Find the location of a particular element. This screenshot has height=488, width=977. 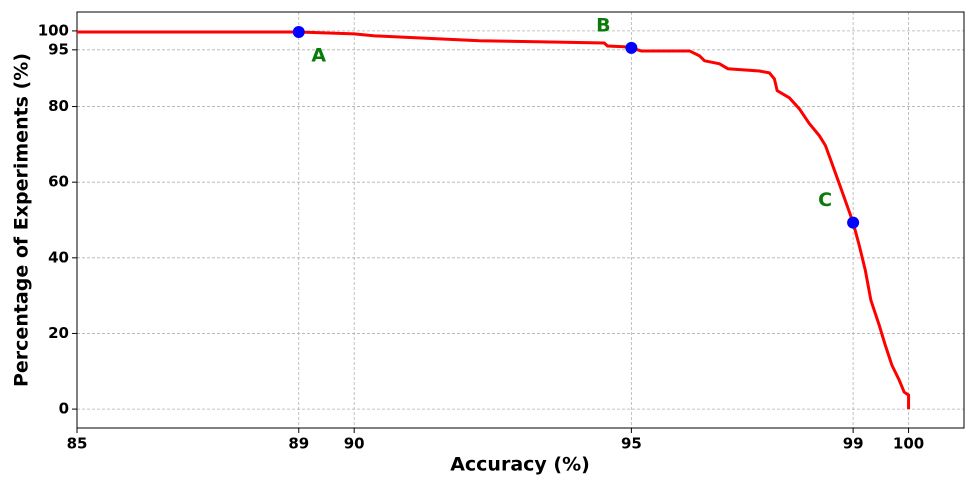

point-label: B is located at coordinates (603, 25).